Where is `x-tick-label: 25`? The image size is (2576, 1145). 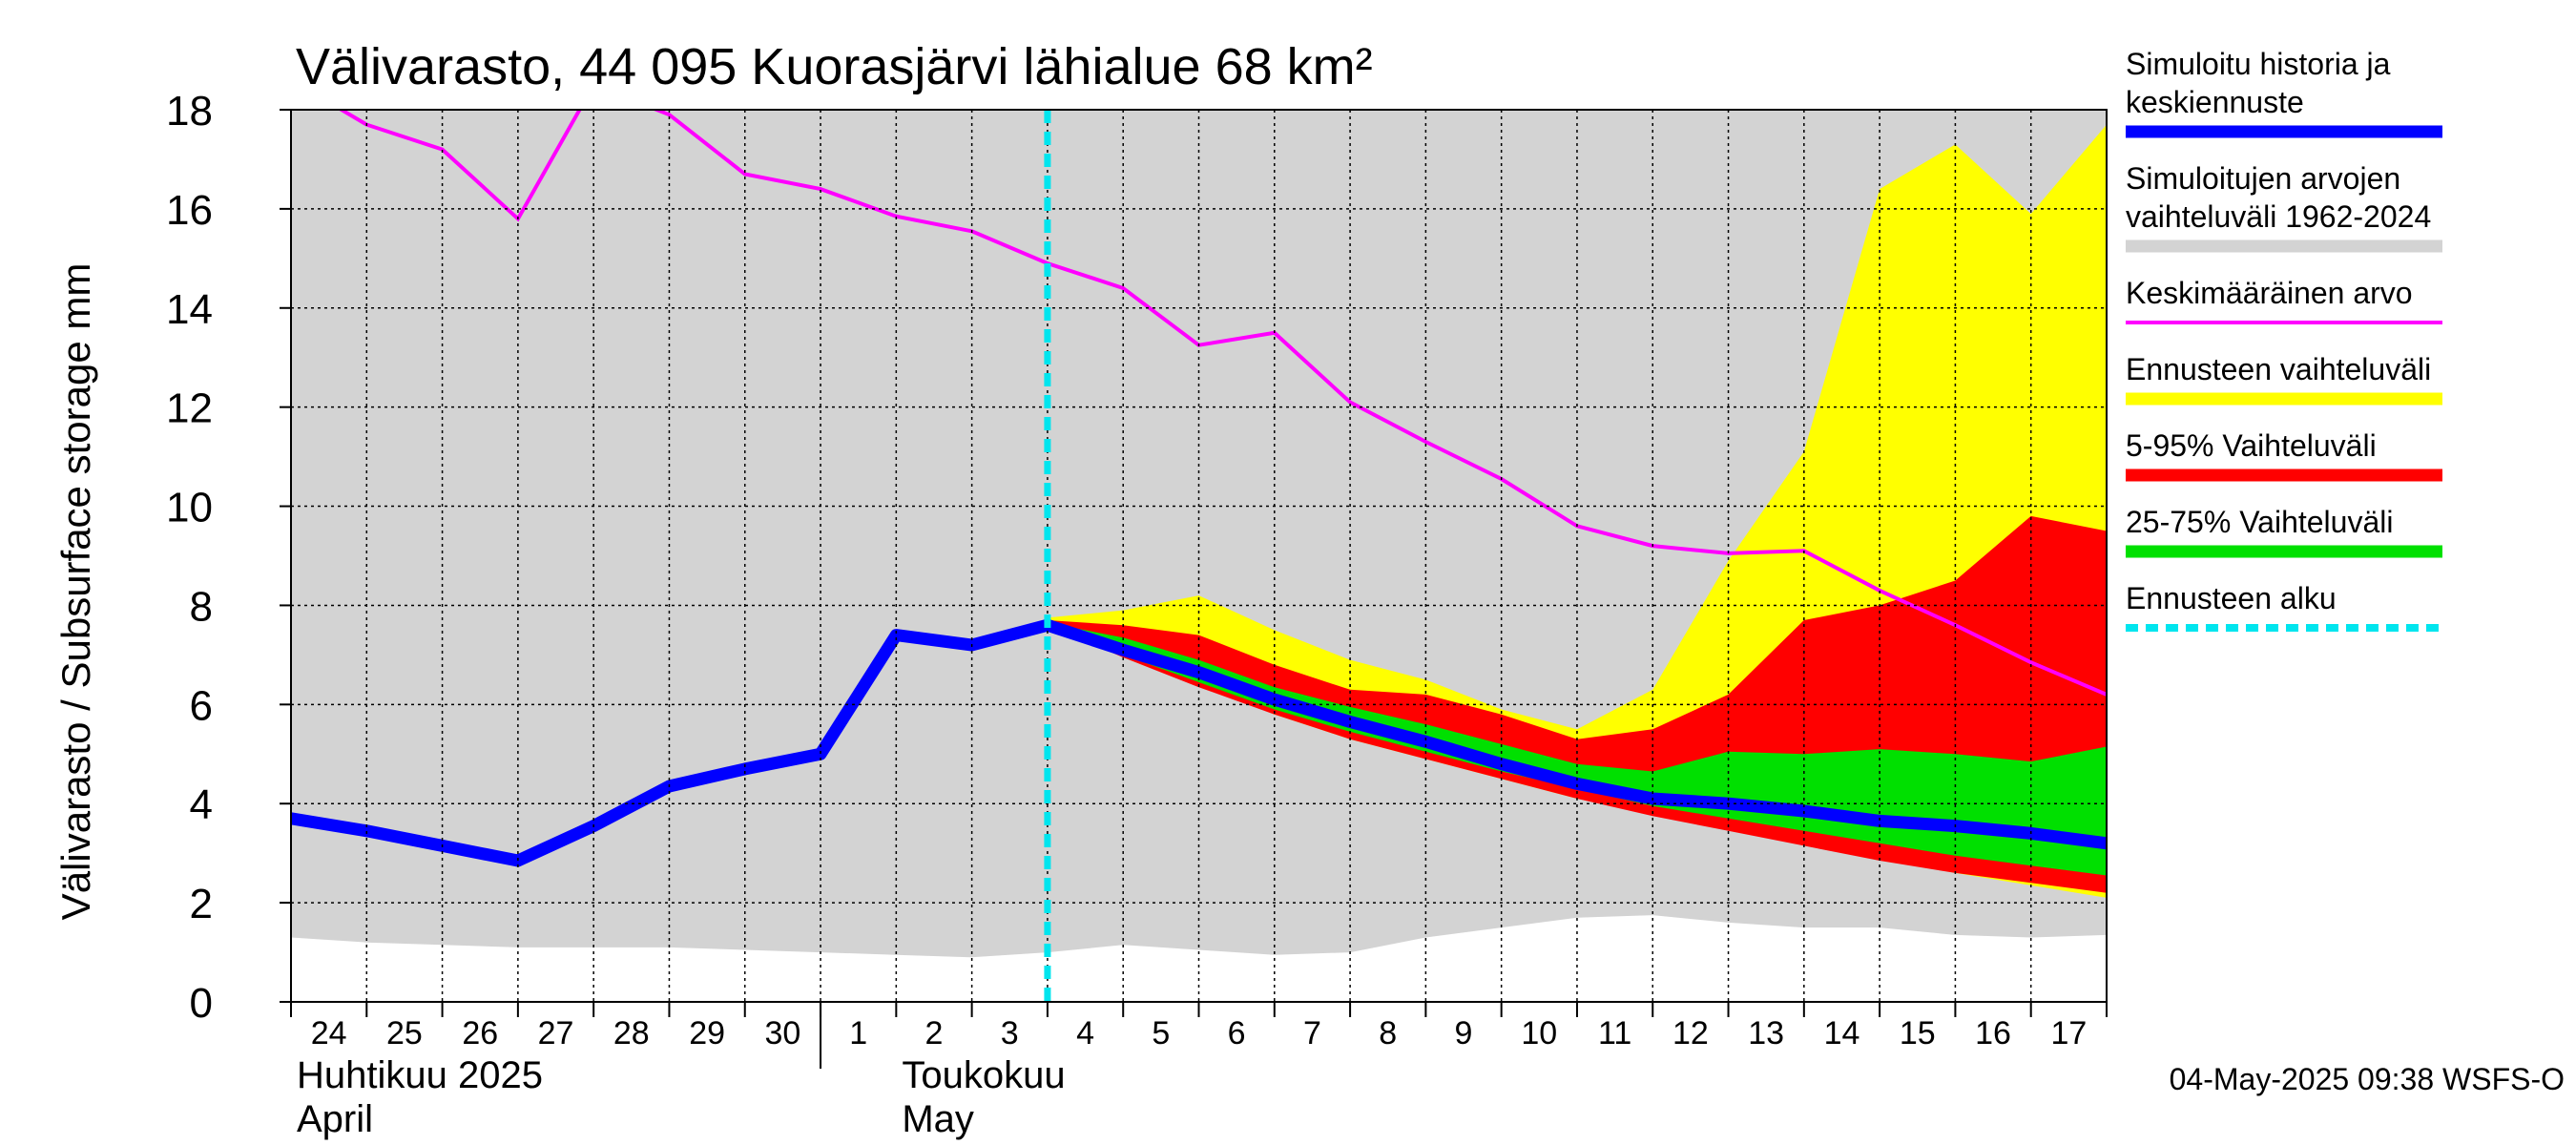
x-tick-label: 25 is located at coordinates (404, 1033).